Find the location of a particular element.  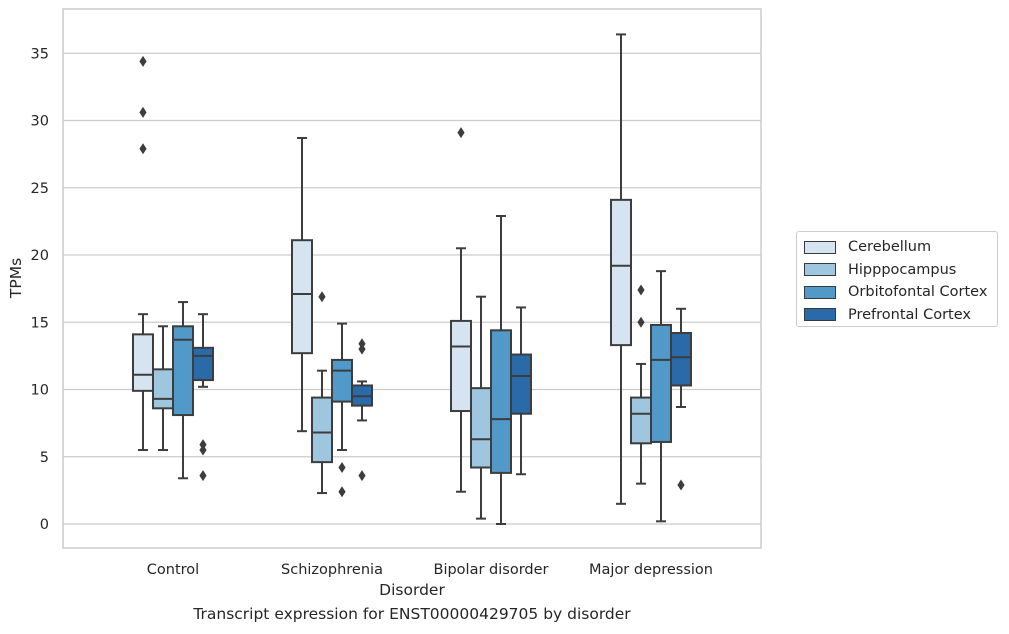

y-axis-label: TPMs is located at coordinates (16, 278).